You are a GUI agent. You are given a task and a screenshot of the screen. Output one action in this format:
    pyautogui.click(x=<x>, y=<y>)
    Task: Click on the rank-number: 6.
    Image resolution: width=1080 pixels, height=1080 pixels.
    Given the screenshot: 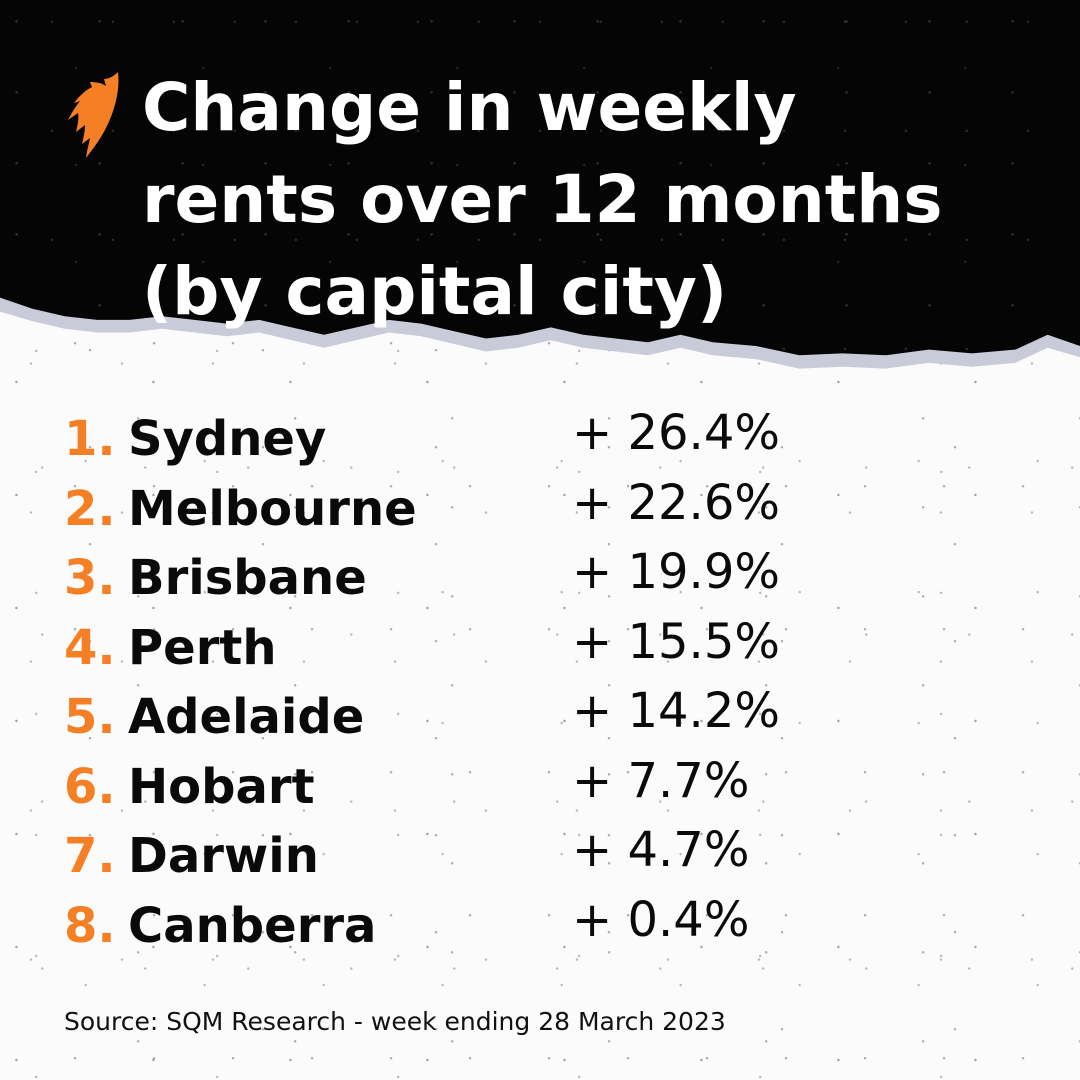 What is the action you would take?
    pyautogui.click(x=90, y=786)
    